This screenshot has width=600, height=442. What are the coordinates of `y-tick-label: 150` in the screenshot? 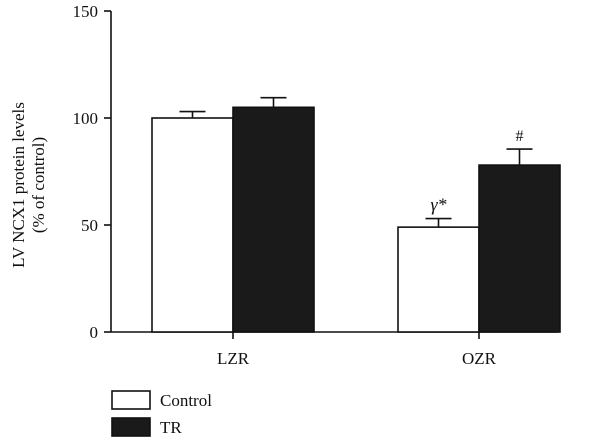 It's located at (86, 11).